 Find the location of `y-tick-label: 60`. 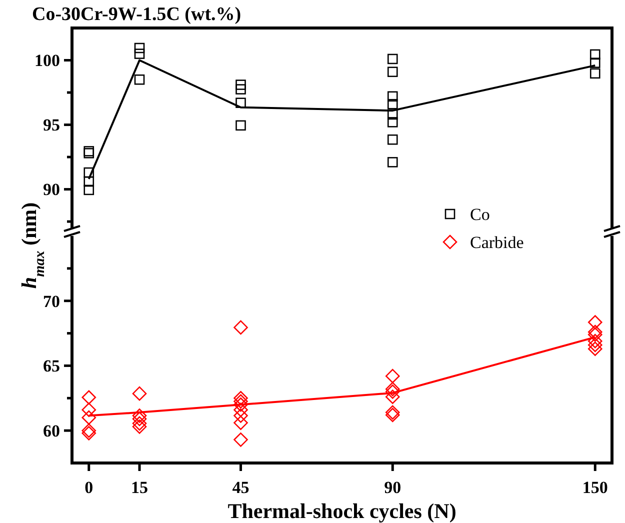

y-tick-label: 60 is located at coordinates (51, 431).